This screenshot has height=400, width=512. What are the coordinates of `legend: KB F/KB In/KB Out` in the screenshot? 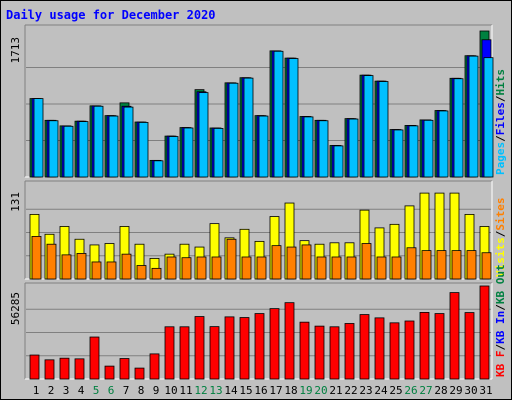 It's located at (500, 320).